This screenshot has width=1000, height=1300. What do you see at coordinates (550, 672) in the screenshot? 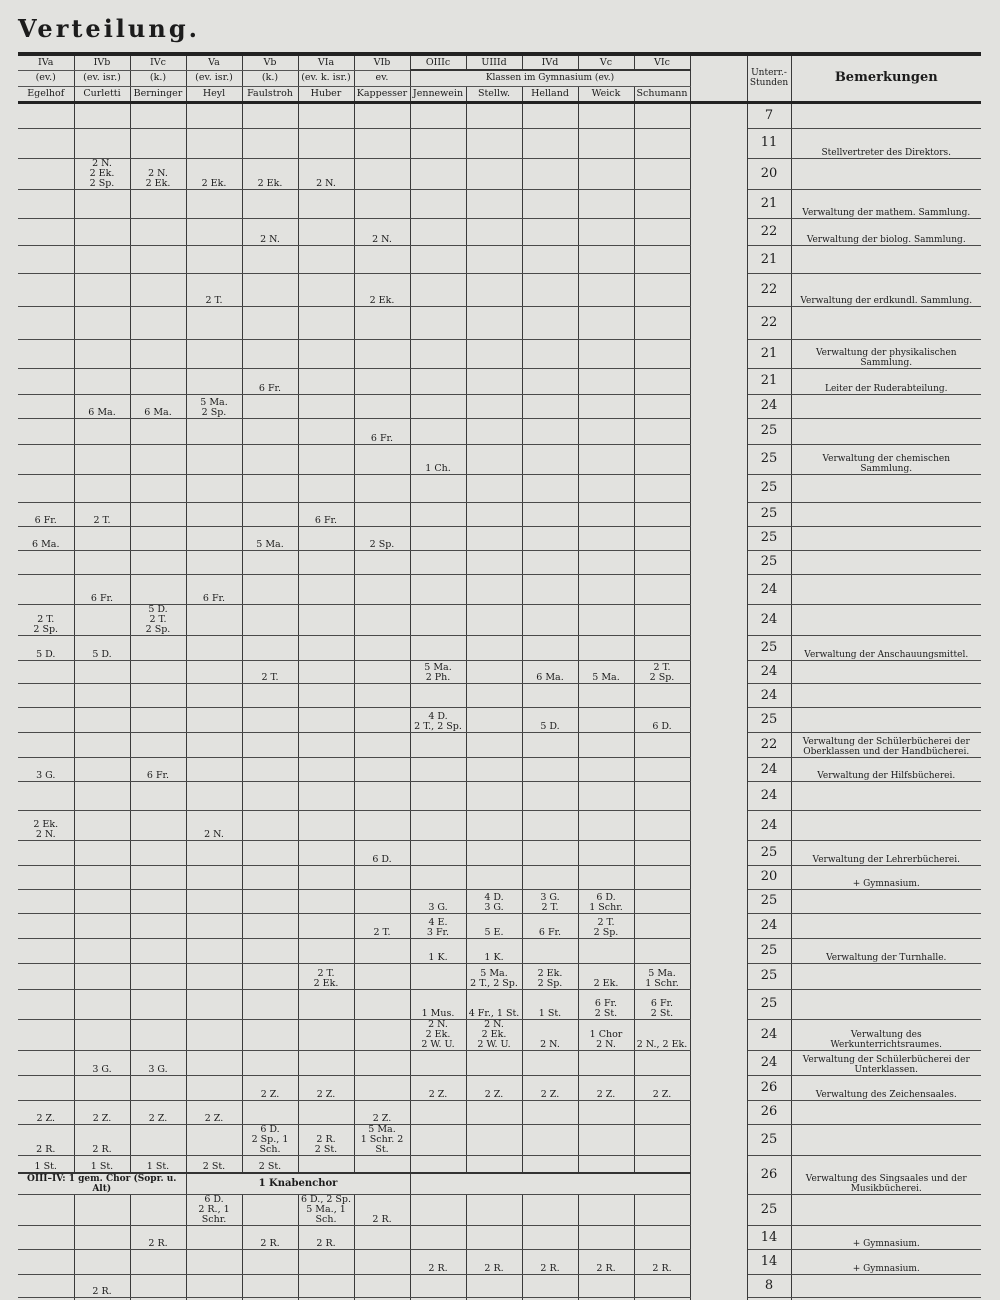
I see `assignment-cell: 6 Ma.` at bounding box center [550, 672].